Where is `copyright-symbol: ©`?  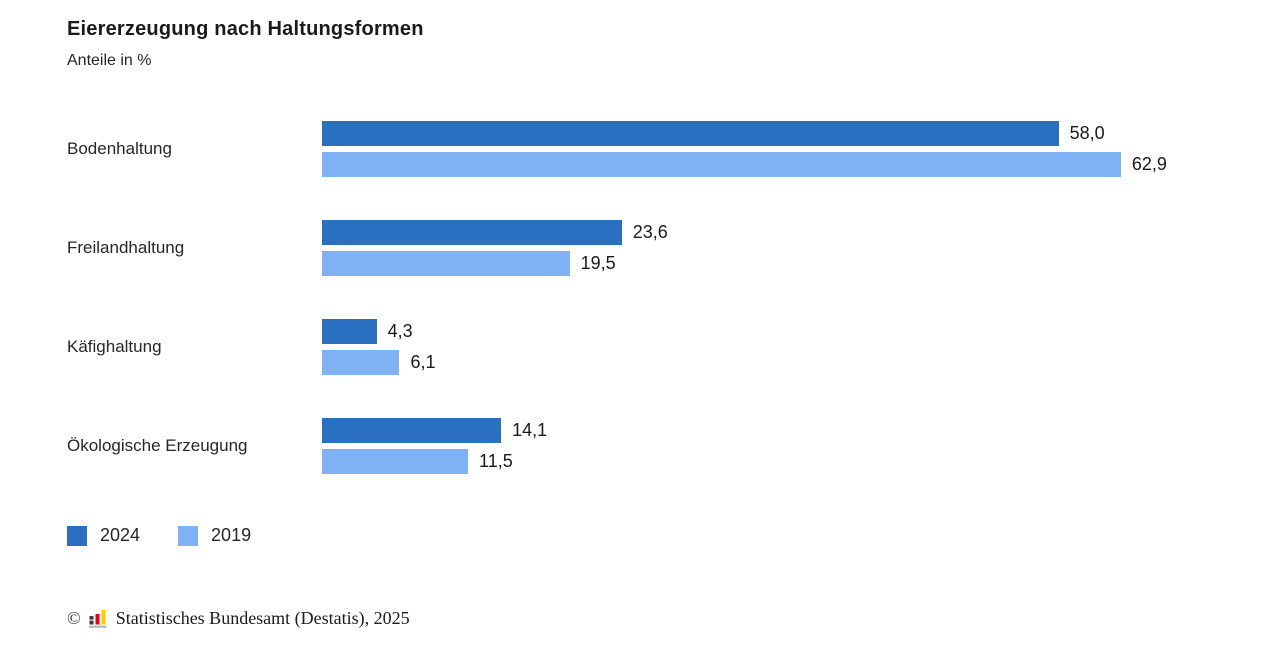 copyright-symbol: © is located at coordinates (74, 618).